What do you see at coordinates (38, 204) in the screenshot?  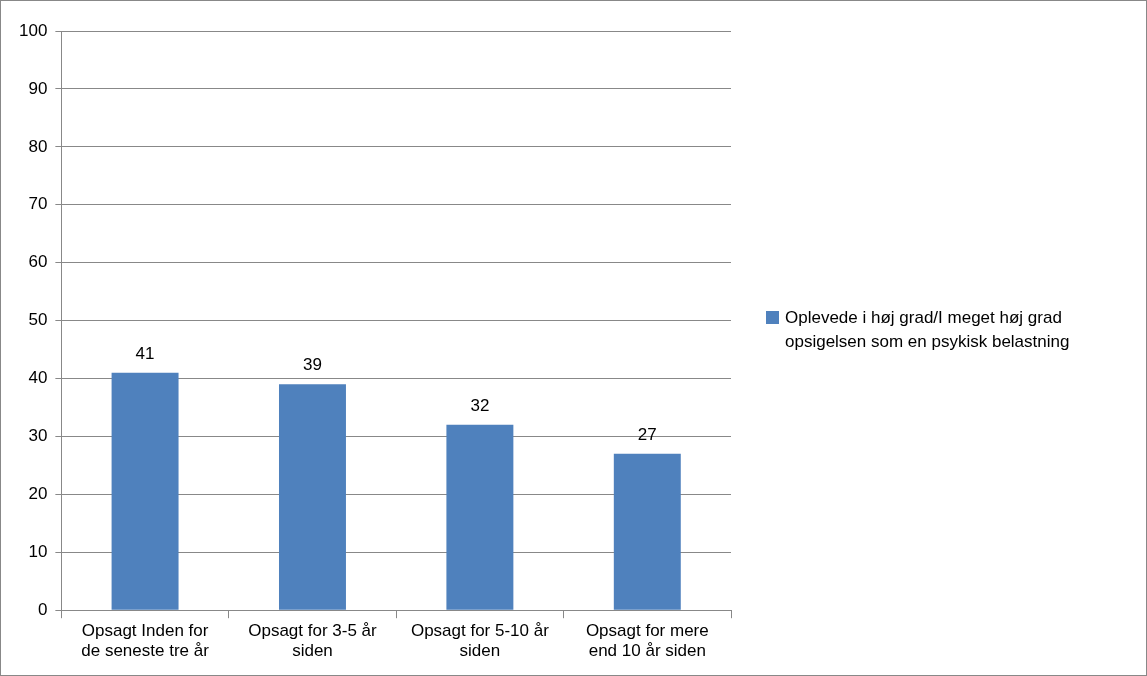 I see `y-tick-label: 70` at bounding box center [38, 204].